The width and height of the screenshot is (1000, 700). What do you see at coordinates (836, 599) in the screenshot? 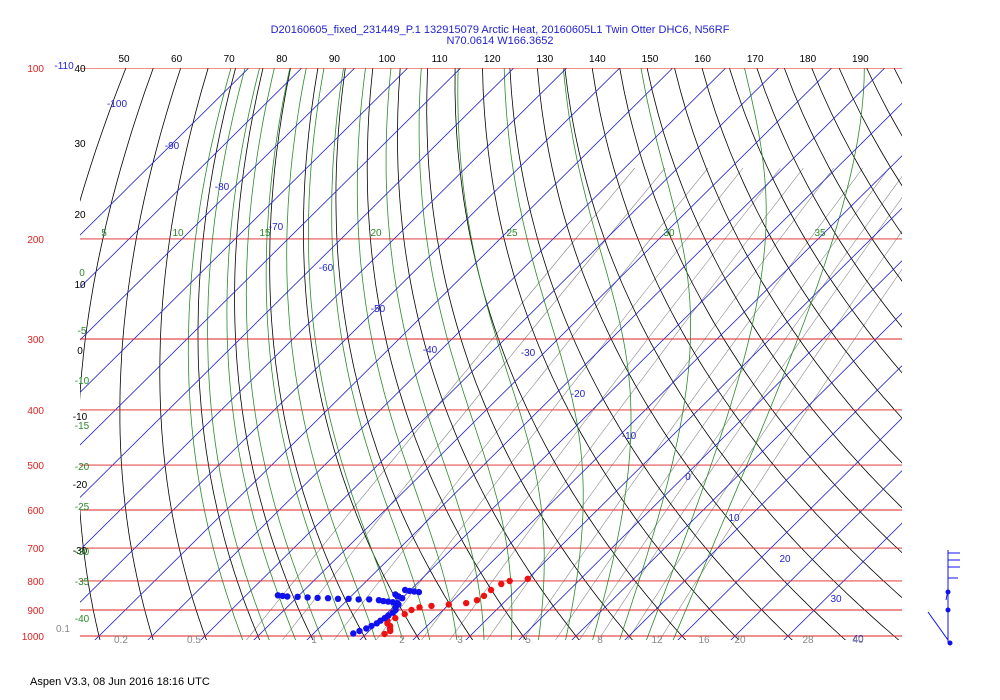
I see `isotherm-label: 30` at bounding box center [836, 599].